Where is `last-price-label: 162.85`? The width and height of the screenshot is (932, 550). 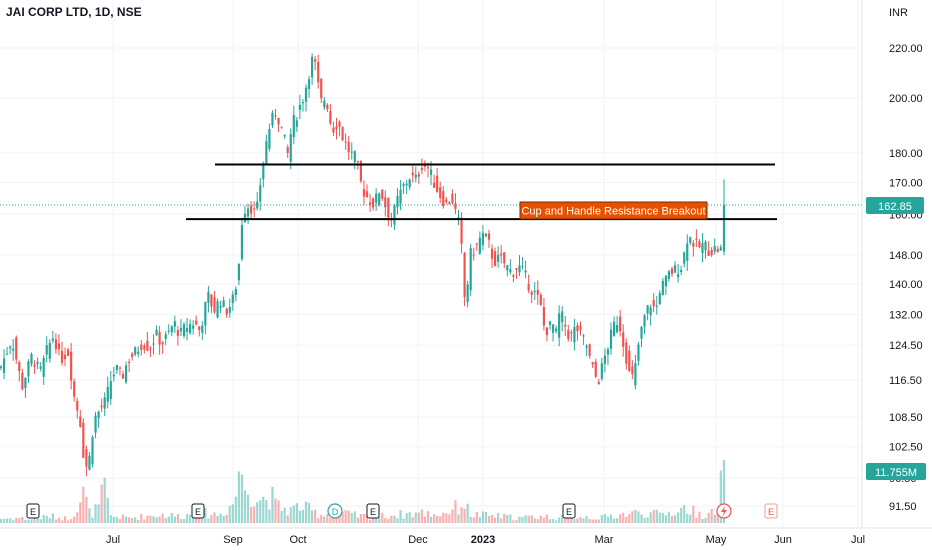 last-price-label: 162.85 is located at coordinates (895, 207).